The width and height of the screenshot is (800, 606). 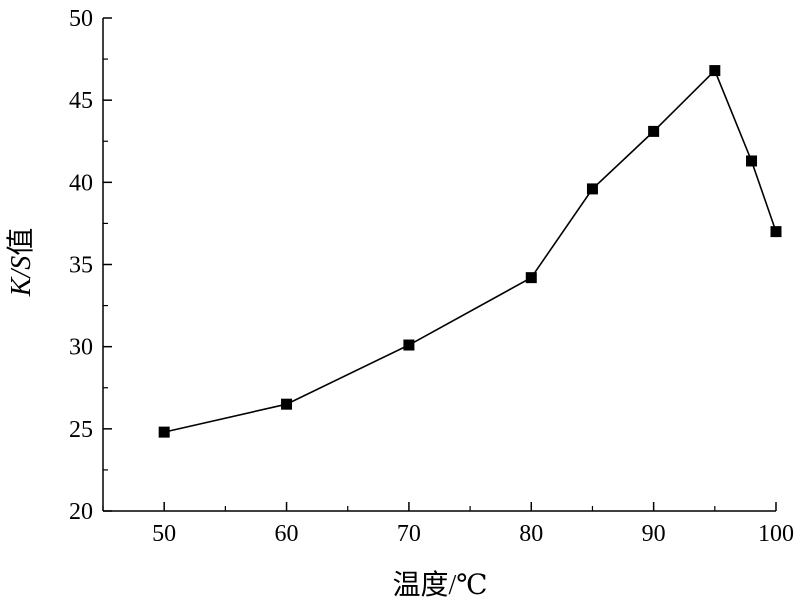 What do you see at coordinates (287, 534) in the screenshot?
I see `x-tick-label: 60` at bounding box center [287, 534].